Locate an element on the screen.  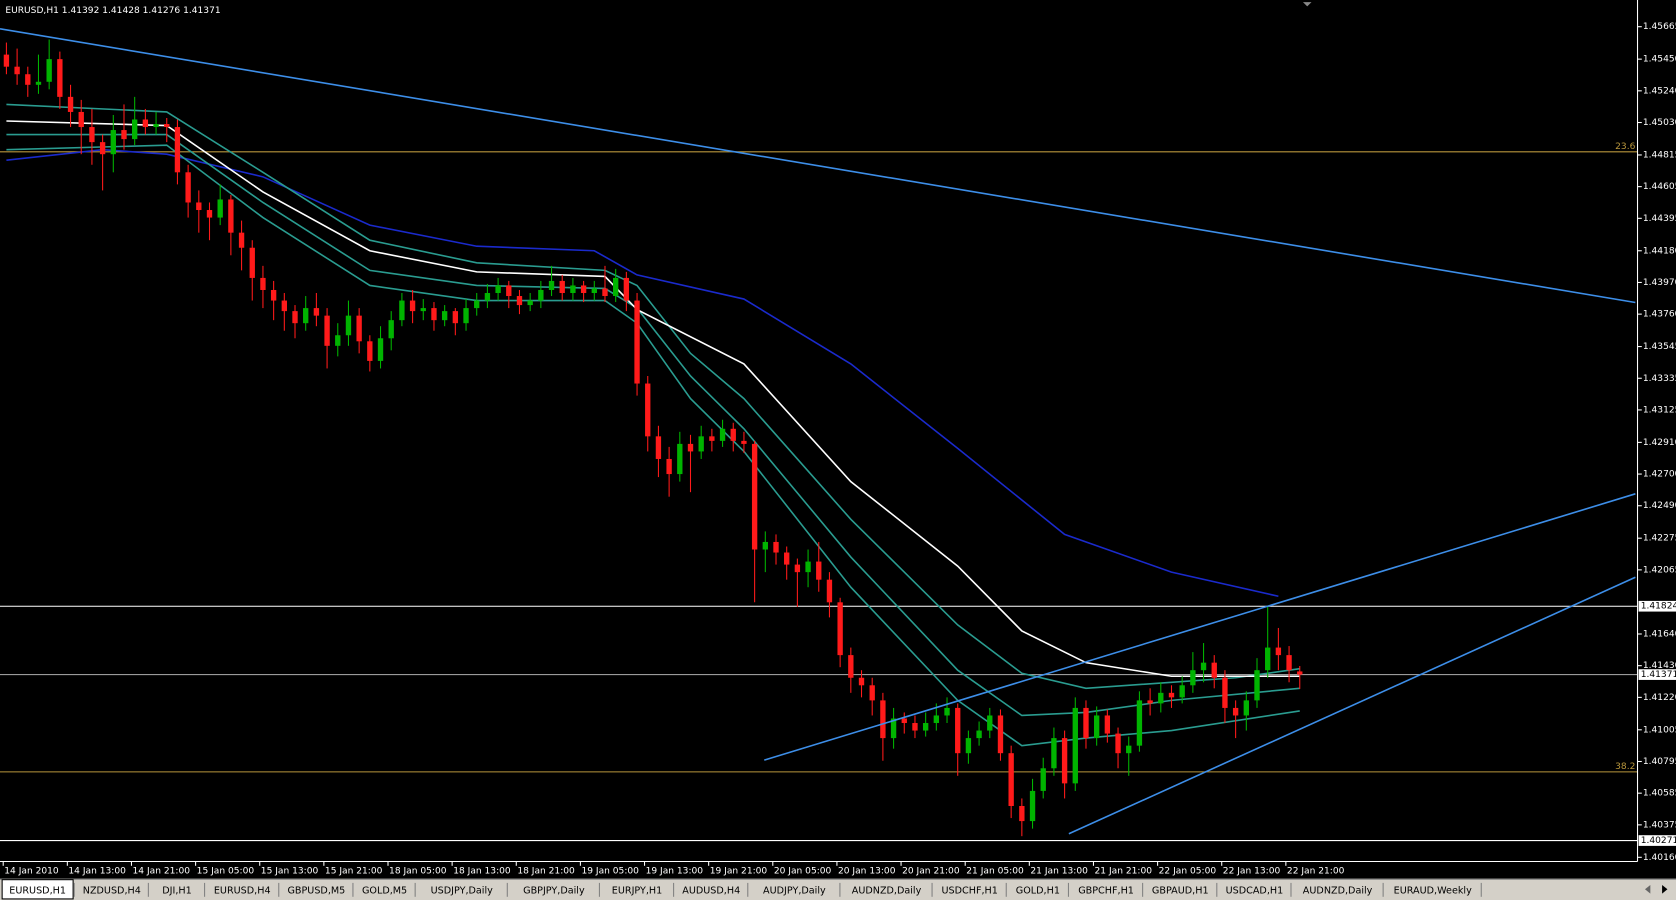
tab-label: GBPAUD,H1 is located at coordinates (1180, 890).